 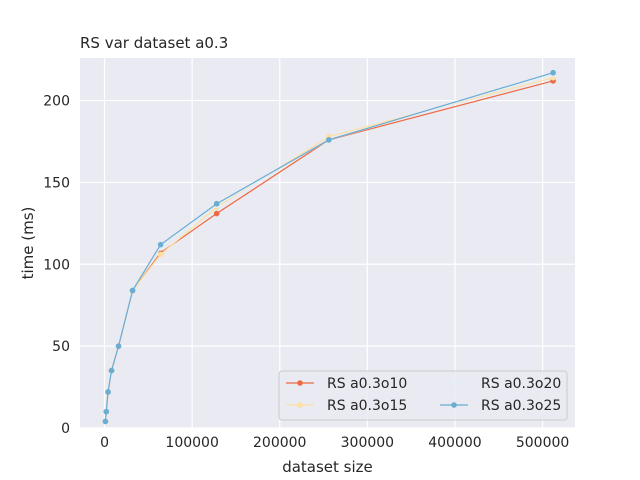 What do you see at coordinates (56, 183) in the screenshot?
I see `y-tick-label: 150` at bounding box center [56, 183].